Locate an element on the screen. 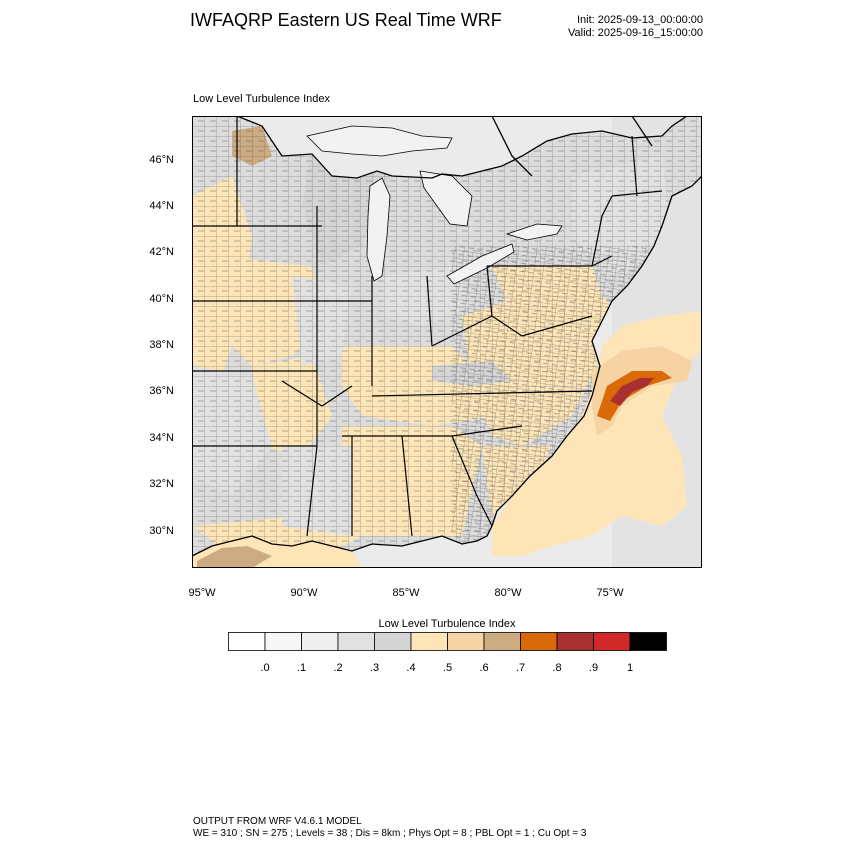 The image size is (850, 850). colorbar-title: Low Level Turbulence Index is located at coordinates (447, 624).